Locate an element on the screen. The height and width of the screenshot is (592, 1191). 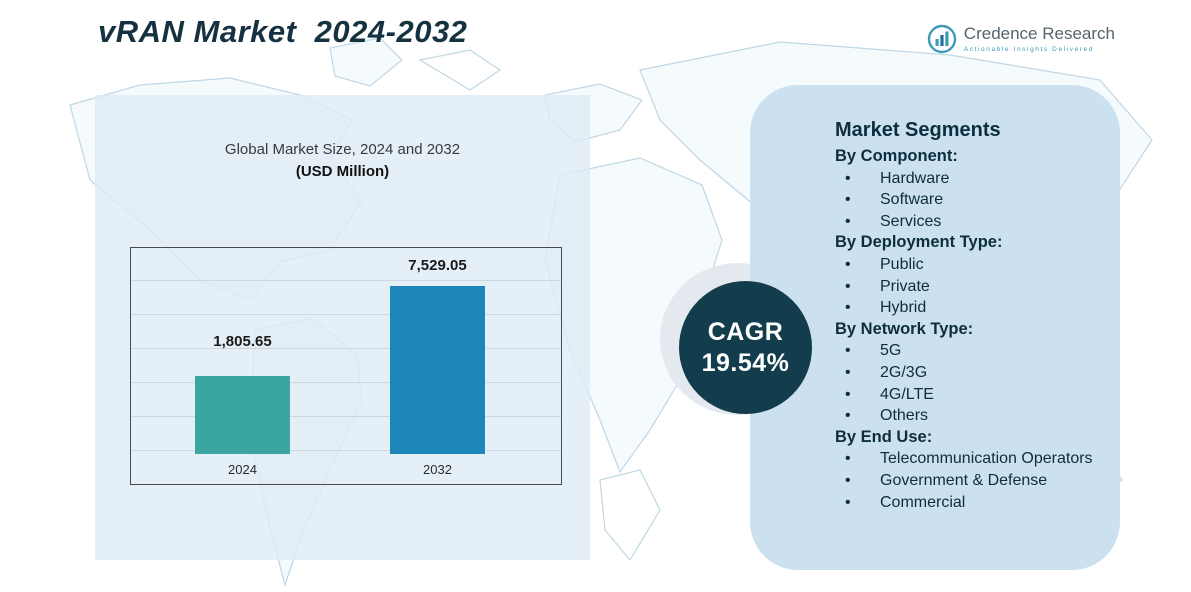
segment-item: • Private is located at coordinates (964, 287).